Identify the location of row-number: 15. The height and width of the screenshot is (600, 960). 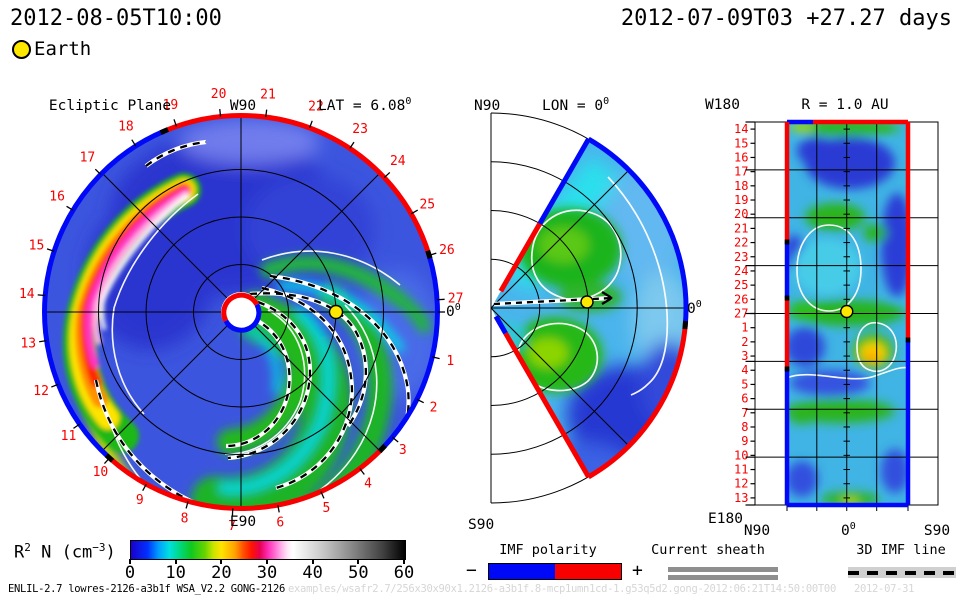
(741, 143).